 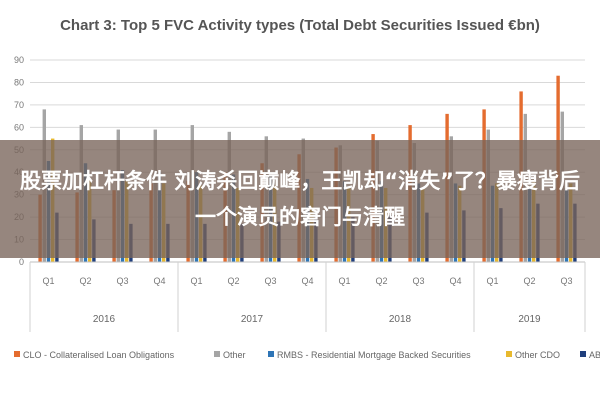 What do you see at coordinates (594, 355) in the screenshot?
I see `legend-label: ABCP` at bounding box center [594, 355].